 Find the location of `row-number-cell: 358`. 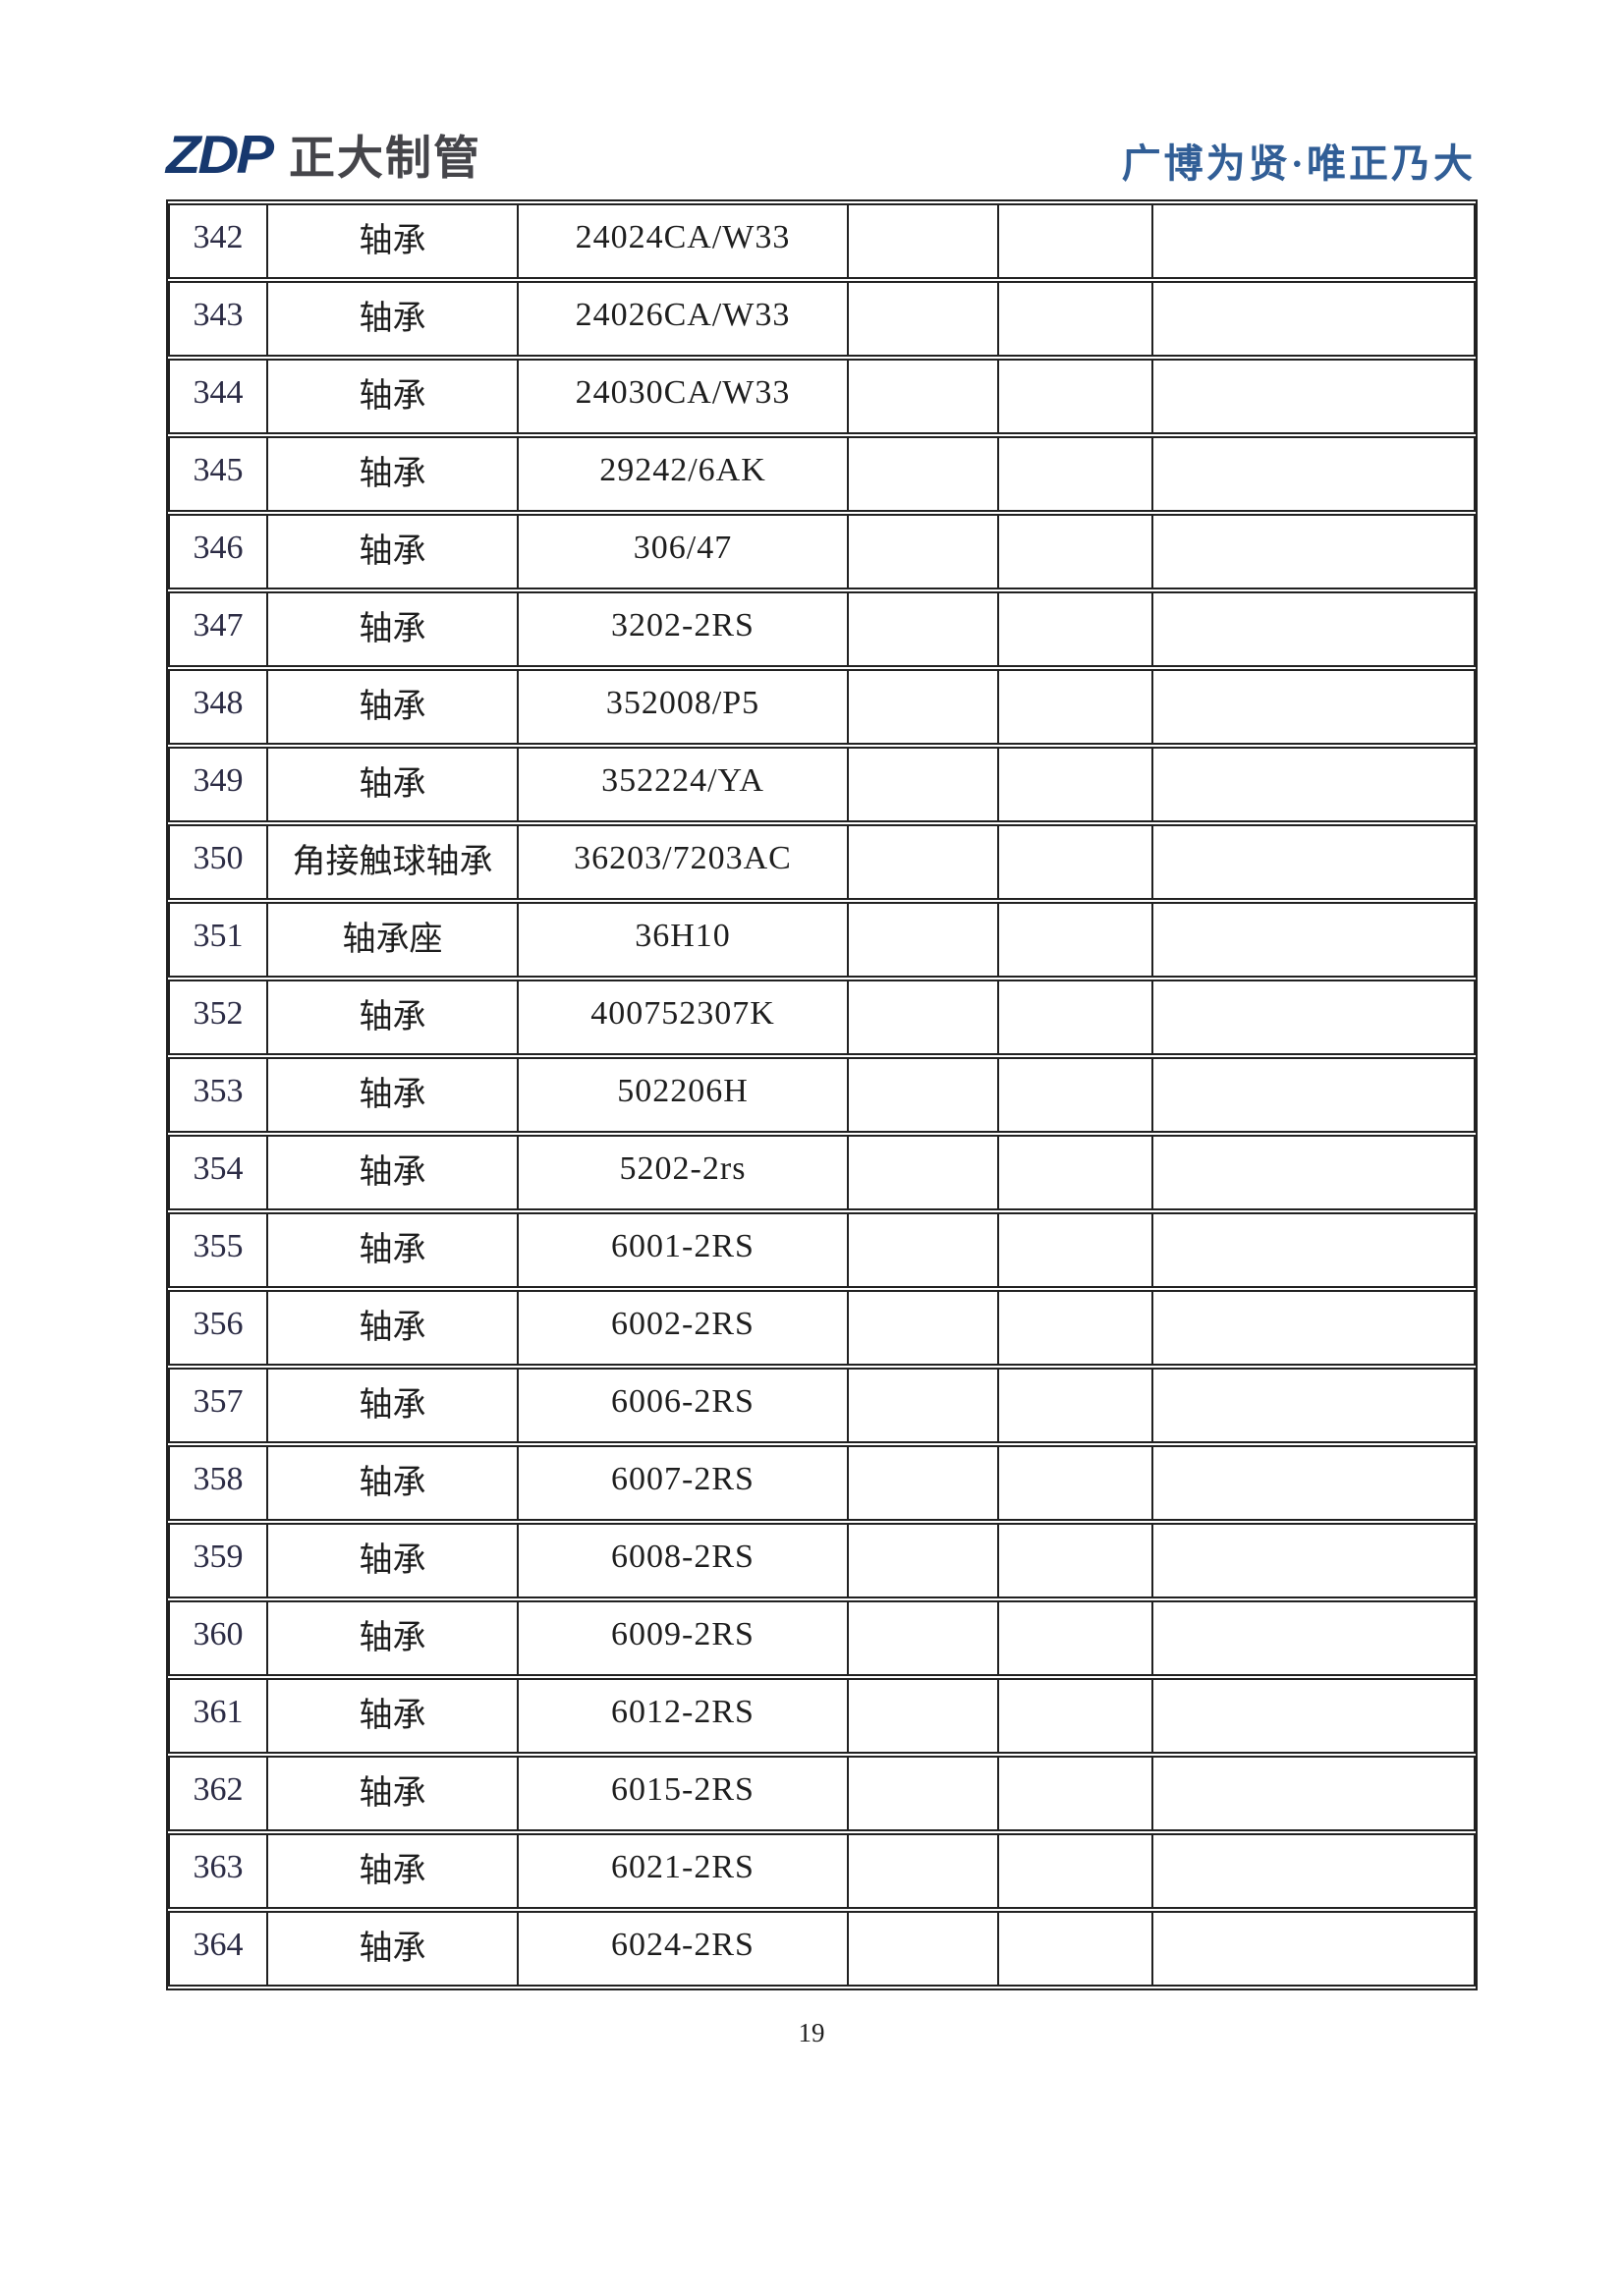

row-number-cell: 358 is located at coordinates (218, 1483).